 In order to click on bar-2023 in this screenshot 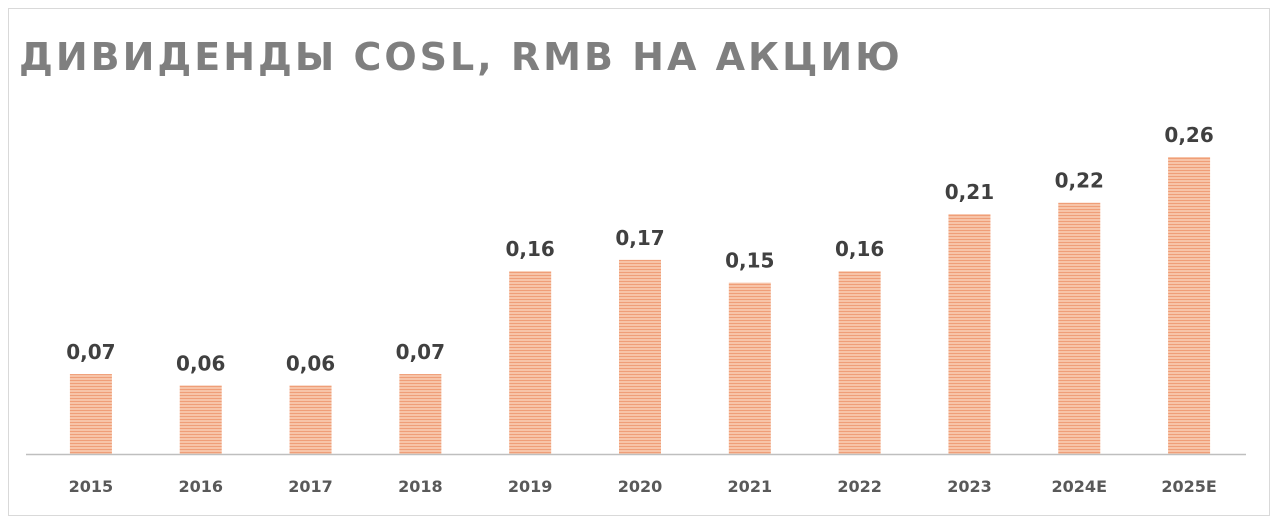, I will do `click(969, 334)`.